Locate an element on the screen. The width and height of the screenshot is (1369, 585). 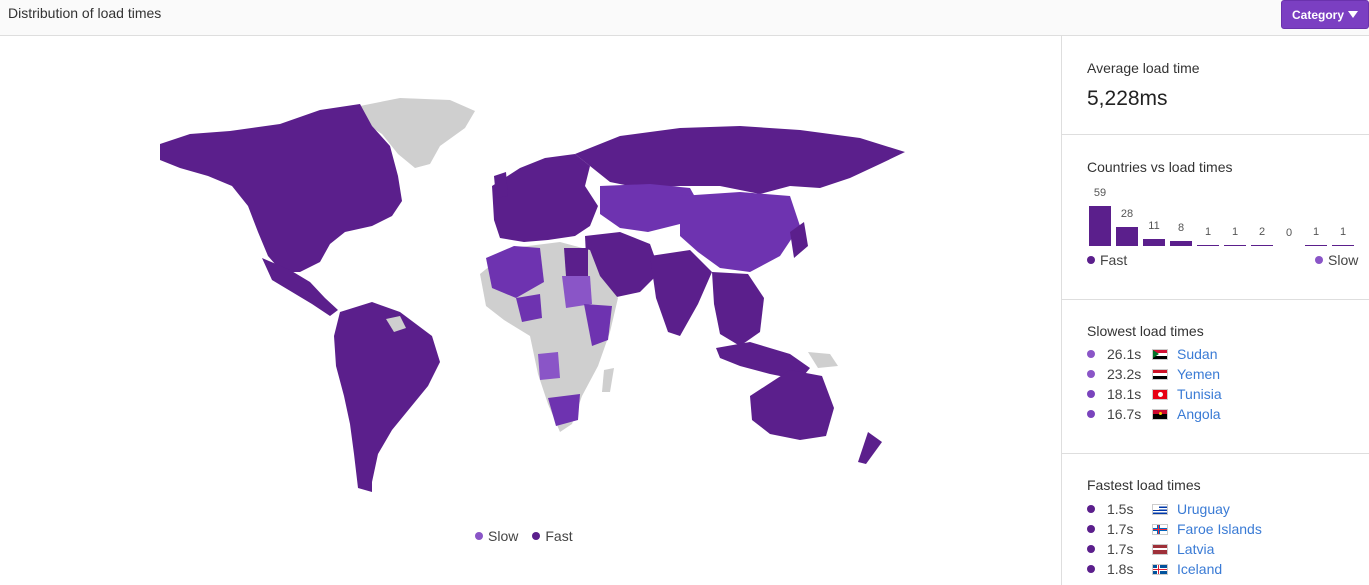
map-region-madagascar is located at coordinates (608, 380).